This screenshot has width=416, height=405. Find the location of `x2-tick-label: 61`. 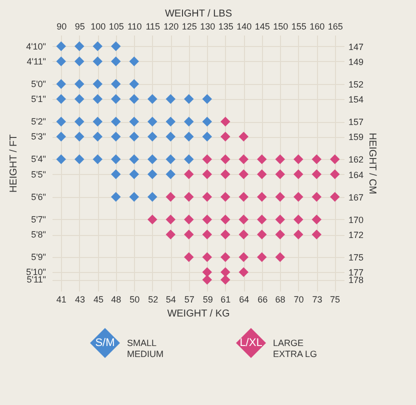

x2-tick-label: 61 is located at coordinates (225, 299).